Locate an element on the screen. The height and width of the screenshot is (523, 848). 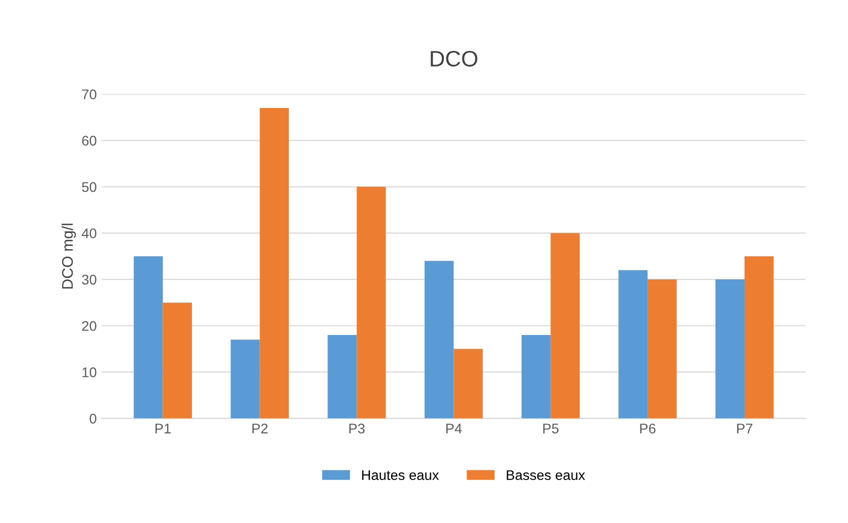
x-tick-label: P5 is located at coordinates (551, 429).